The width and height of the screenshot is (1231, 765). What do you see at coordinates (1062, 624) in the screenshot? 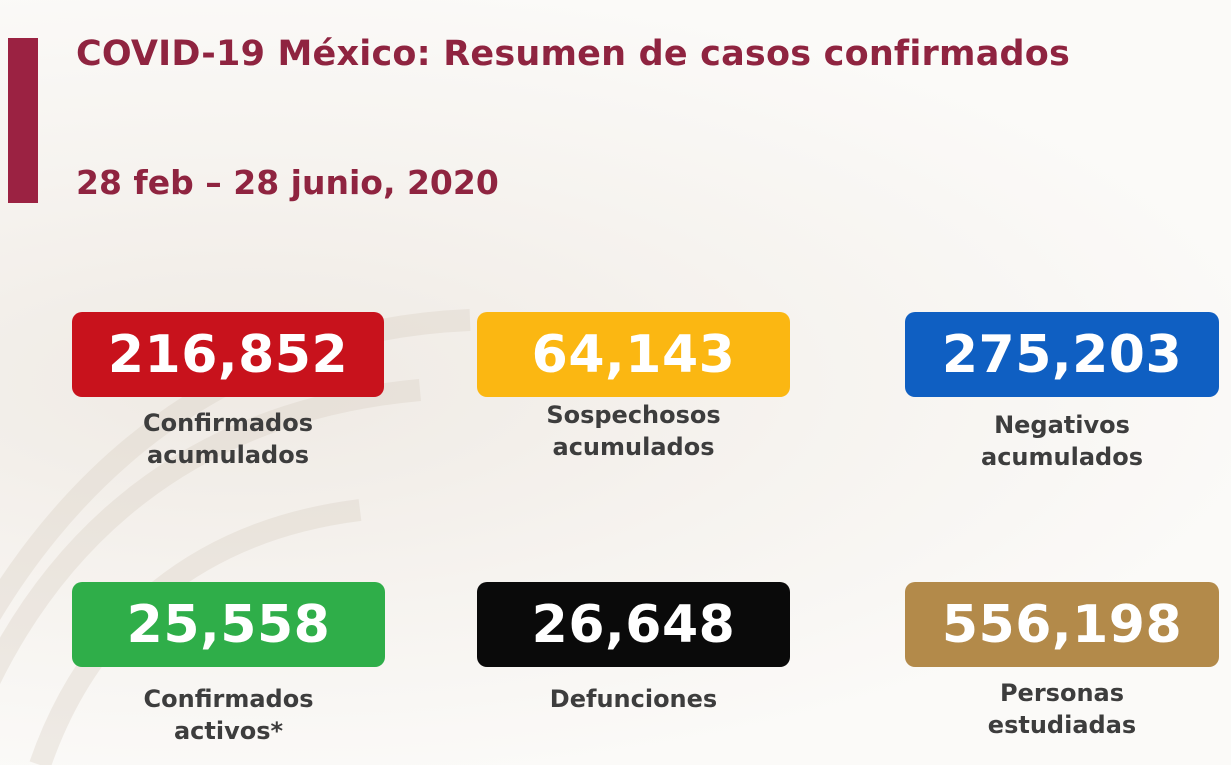
I see `stat-value-box: 556,198` at bounding box center [1062, 624].